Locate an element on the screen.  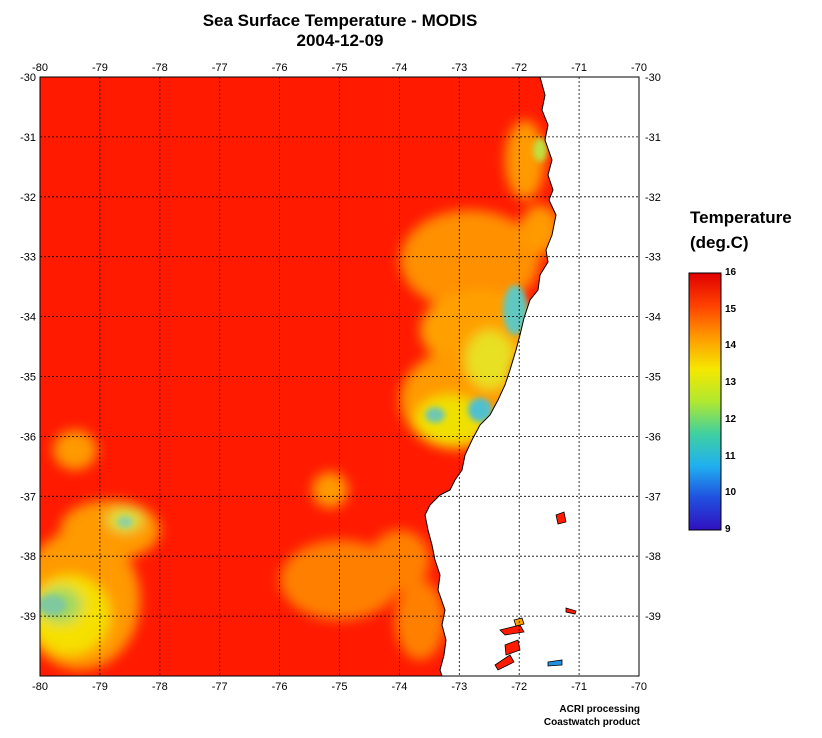
credit-product: Coastwatch product is located at coordinates (591, 722).